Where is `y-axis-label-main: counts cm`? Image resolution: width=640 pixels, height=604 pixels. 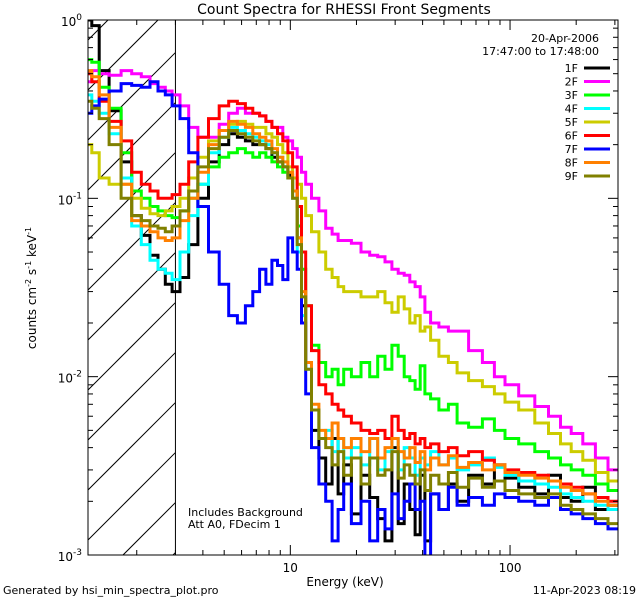
y-axis-label-main: counts cm is located at coordinates (32, 318).